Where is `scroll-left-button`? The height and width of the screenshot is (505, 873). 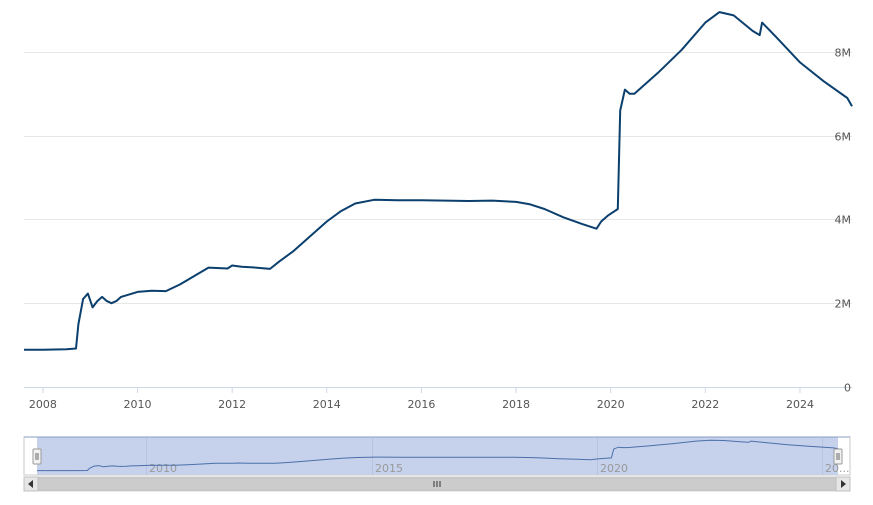
scroll-left-button is located at coordinates (31, 484).